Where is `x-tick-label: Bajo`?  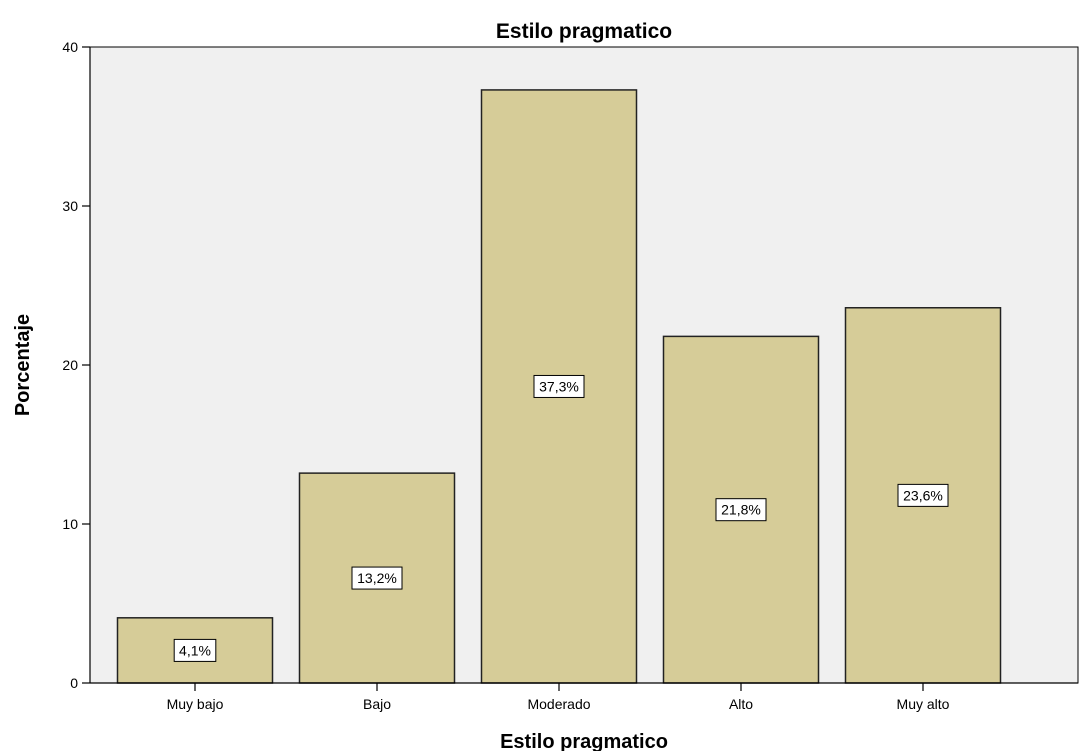
x-tick-label: Bajo is located at coordinates (377, 704).